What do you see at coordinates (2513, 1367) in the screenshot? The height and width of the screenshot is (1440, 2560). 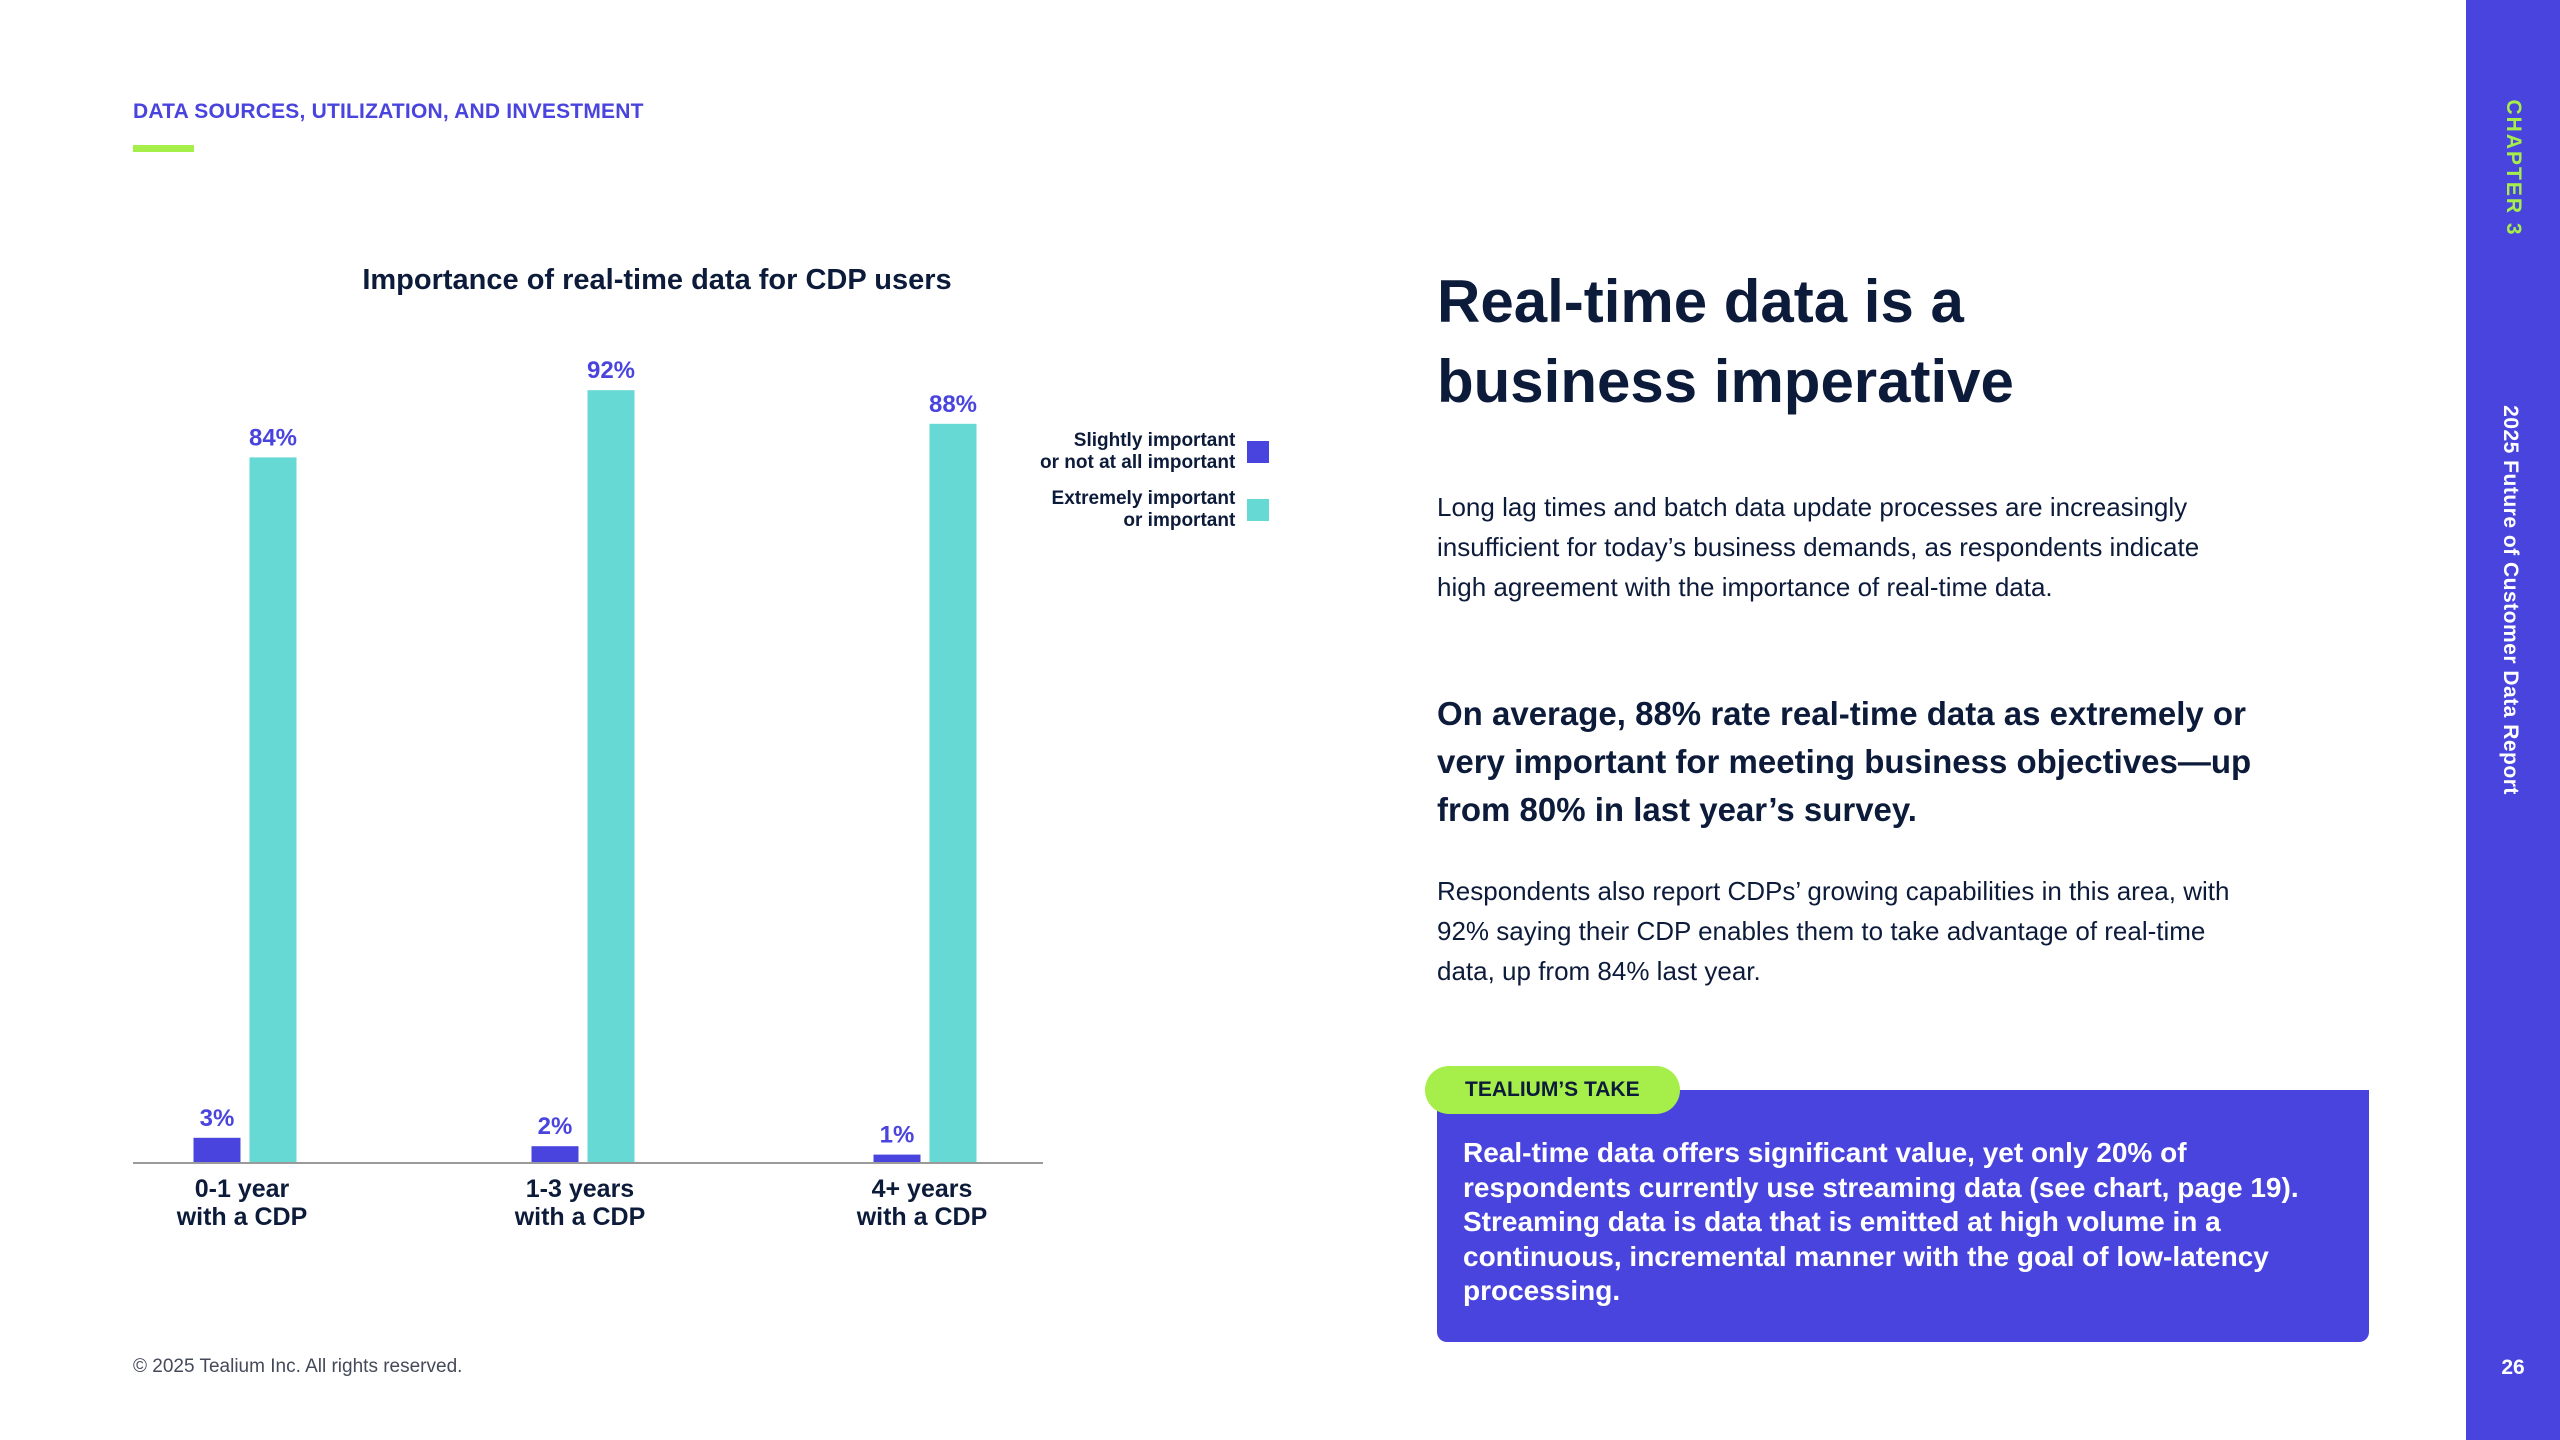 I see `page-number: 26` at bounding box center [2513, 1367].